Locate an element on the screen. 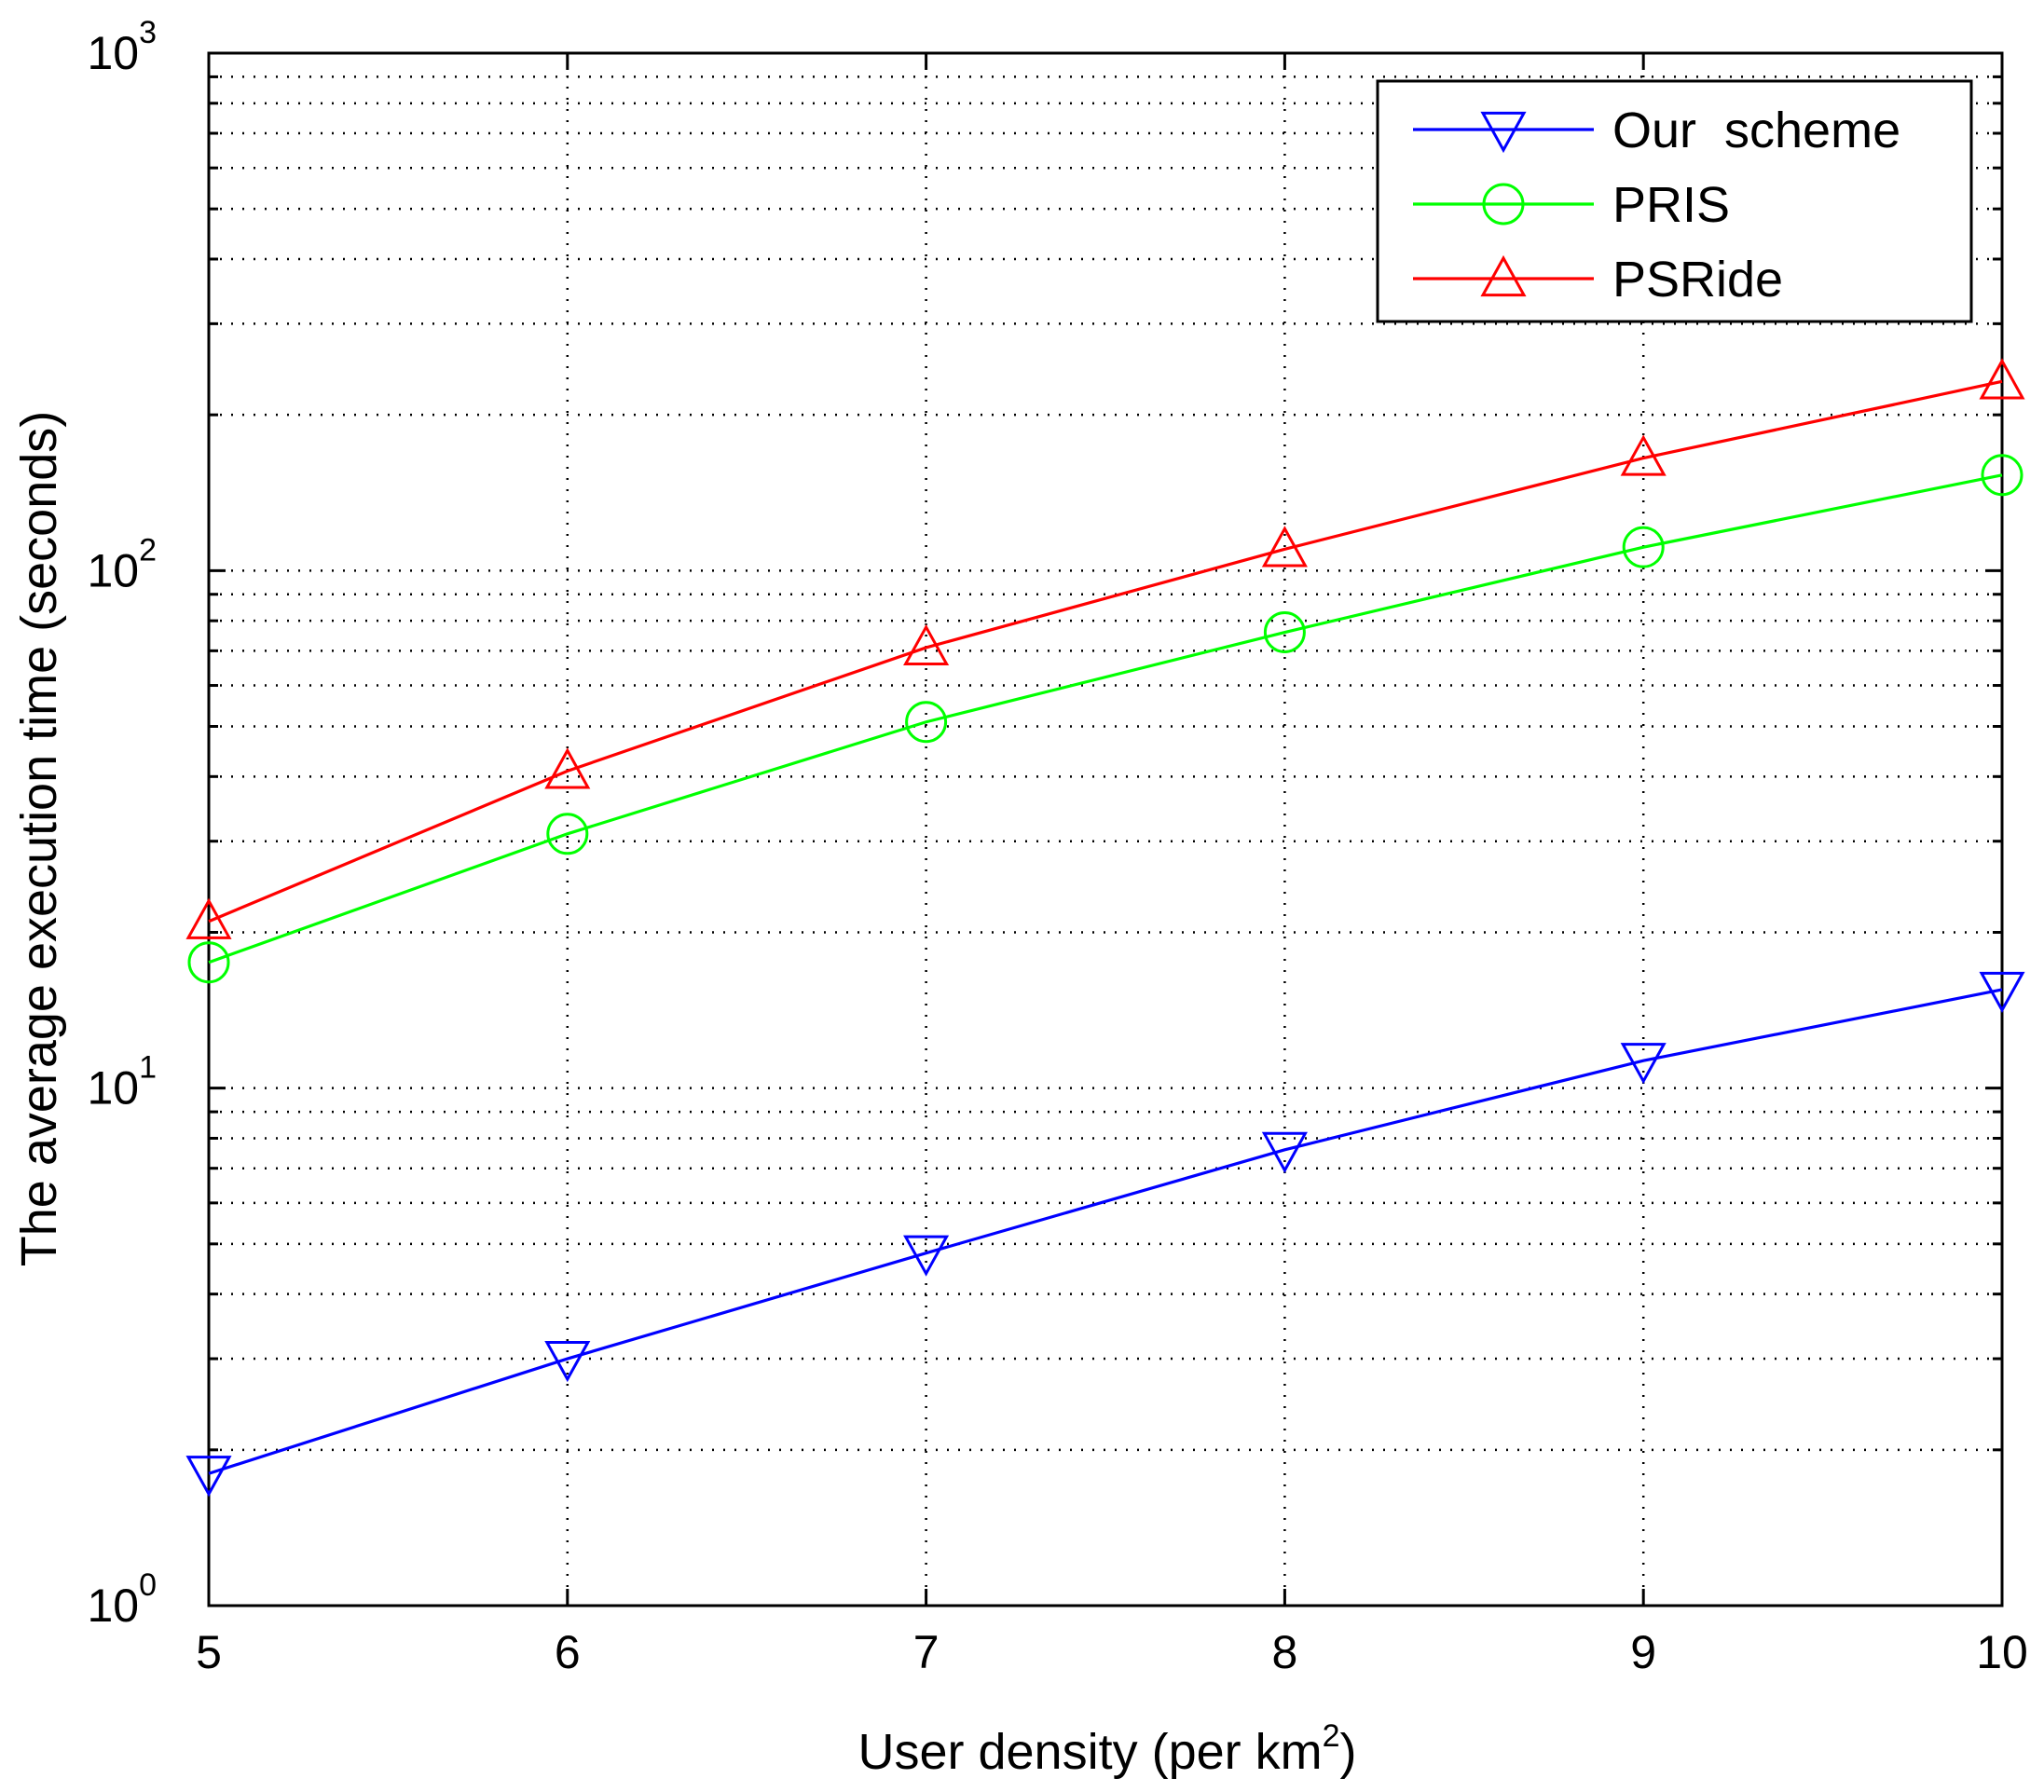 The image size is (2044, 1792). y-tick-label: 10² is located at coordinates (122, 564).